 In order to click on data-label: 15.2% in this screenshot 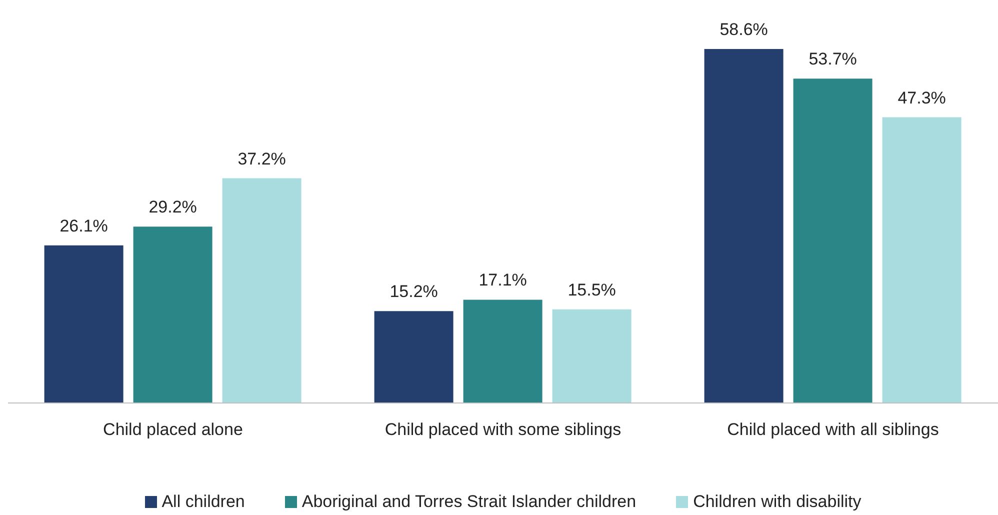, I will do `click(414, 292)`.